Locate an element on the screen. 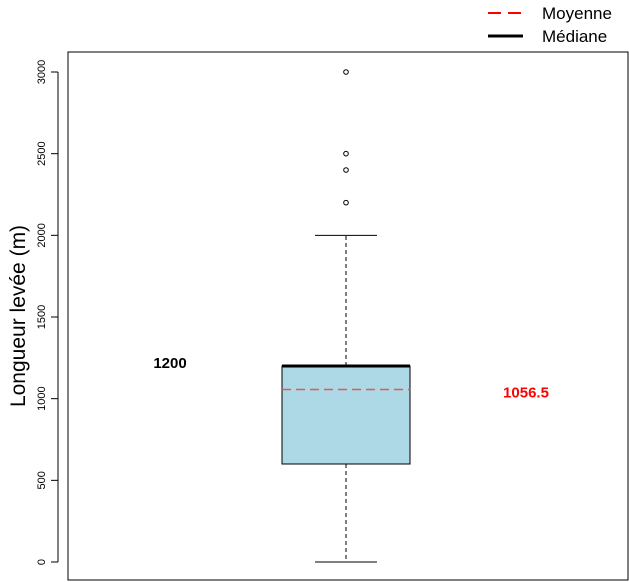 This screenshot has width=629, height=582. y-tick-label: 3000 is located at coordinates (42, 72).